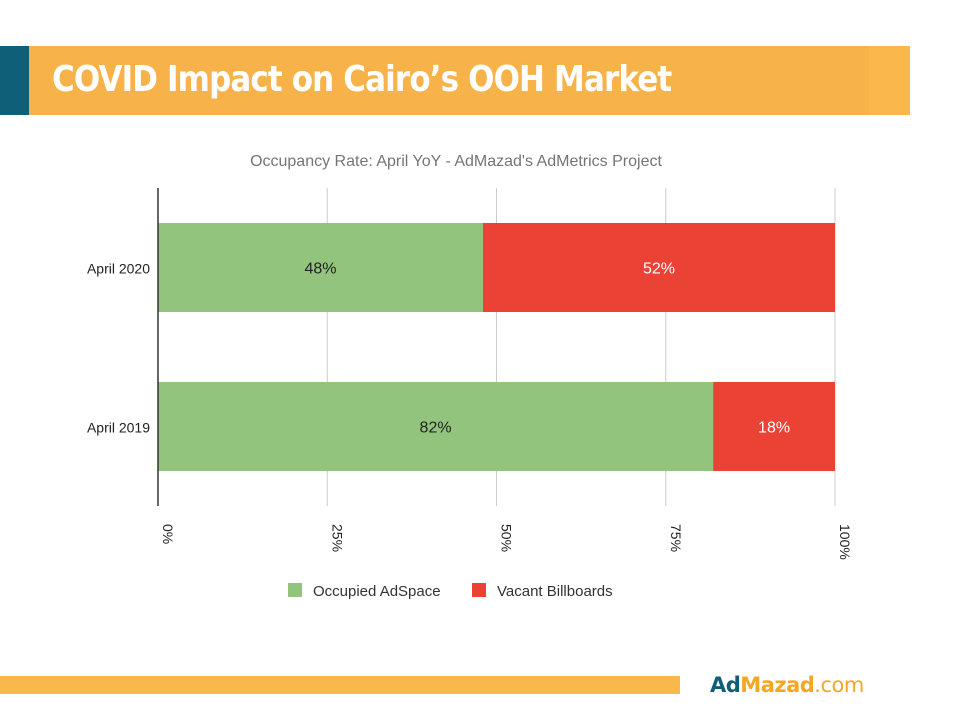 The image size is (960, 720). I want to click on bar-april-2020-occupied-adspace, so click(320, 267).